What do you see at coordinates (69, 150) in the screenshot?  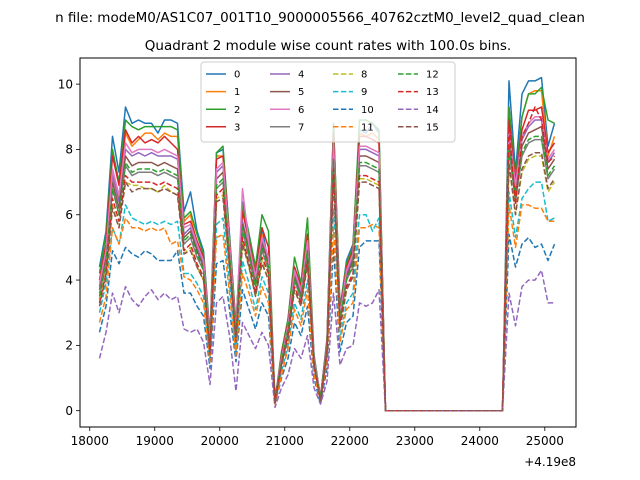 I see `y-tick-label: 8` at bounding box center [69, 150].